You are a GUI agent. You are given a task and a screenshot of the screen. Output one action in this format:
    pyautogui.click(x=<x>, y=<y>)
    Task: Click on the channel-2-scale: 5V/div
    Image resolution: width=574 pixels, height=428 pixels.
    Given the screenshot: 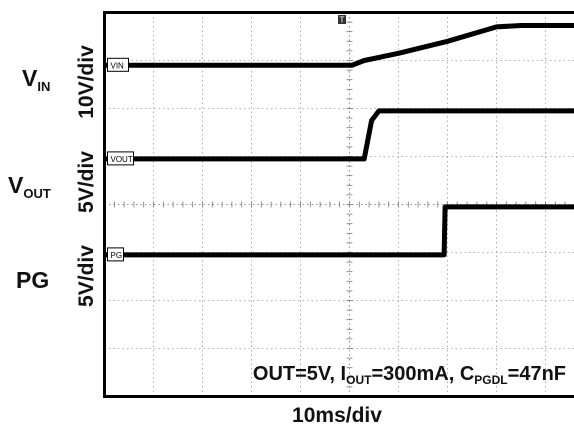 What is the action you would take?
    pyautogui.click(x=86, y=182)
    